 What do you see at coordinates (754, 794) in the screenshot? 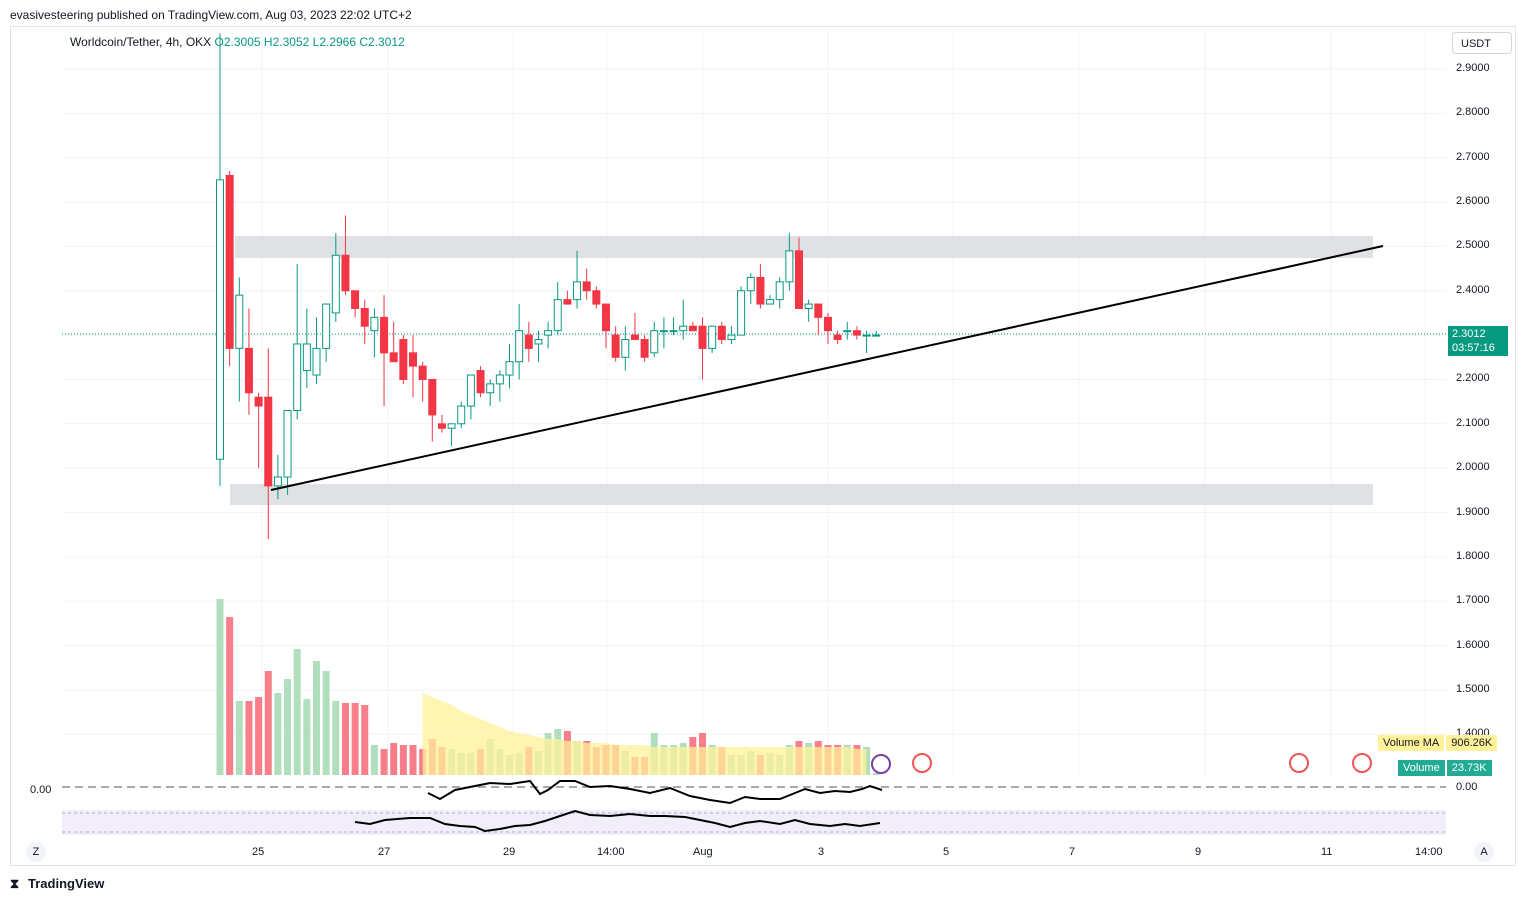
I see `oscillator-panes` at bounding box center [754, 794].